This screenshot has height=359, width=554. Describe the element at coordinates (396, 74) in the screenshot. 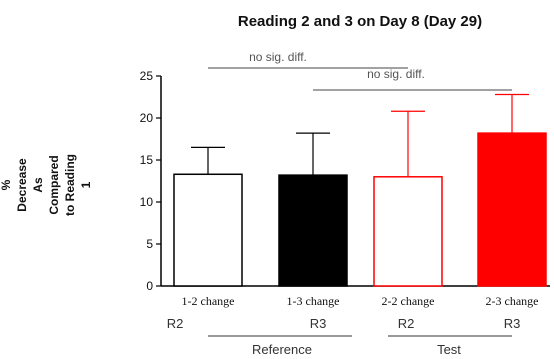

I see `significance-label-1: no sig. diff.` at that location.